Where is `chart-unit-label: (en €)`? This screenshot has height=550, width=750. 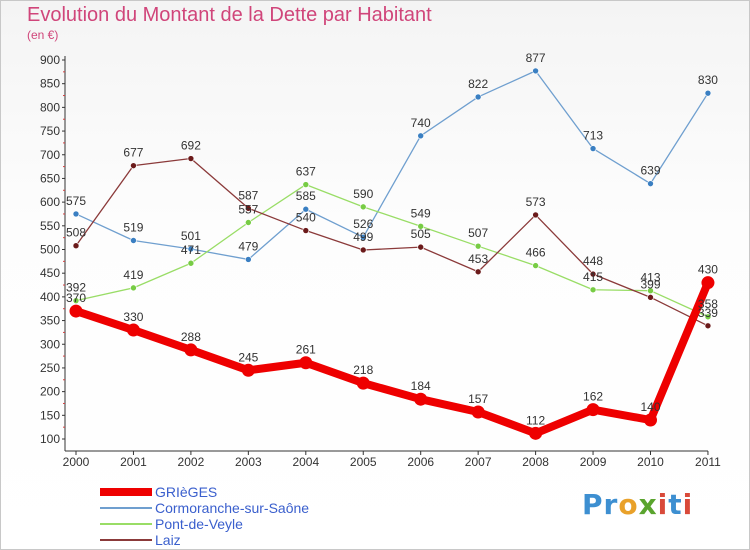
chart-unit-label: (en €) is located at coordinates (43, 35).